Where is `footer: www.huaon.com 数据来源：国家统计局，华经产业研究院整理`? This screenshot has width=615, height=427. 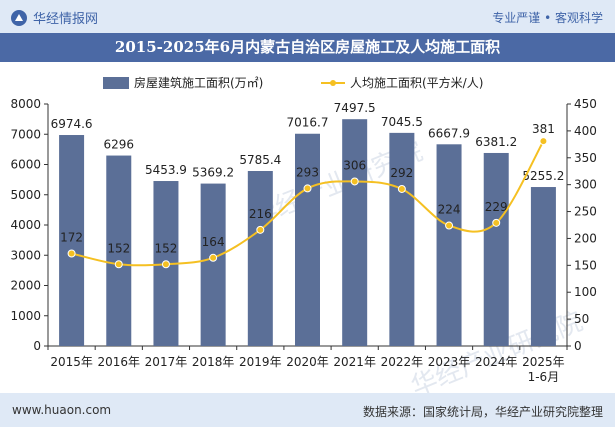 footer: www.huaon.com 数据来源：国家统计局，华经产业研究院整理 is located at coordinates (307, 410).